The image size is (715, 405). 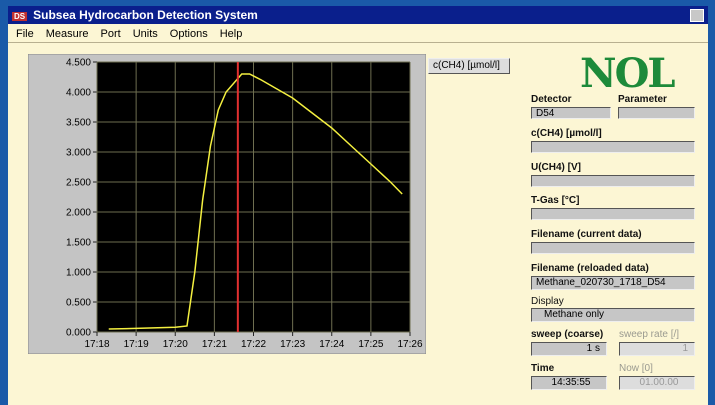 What do you see at coordinates (175, 344) in the screenshot?
I see `x-tick-label: 17:20` at bounding box center [175, 344].